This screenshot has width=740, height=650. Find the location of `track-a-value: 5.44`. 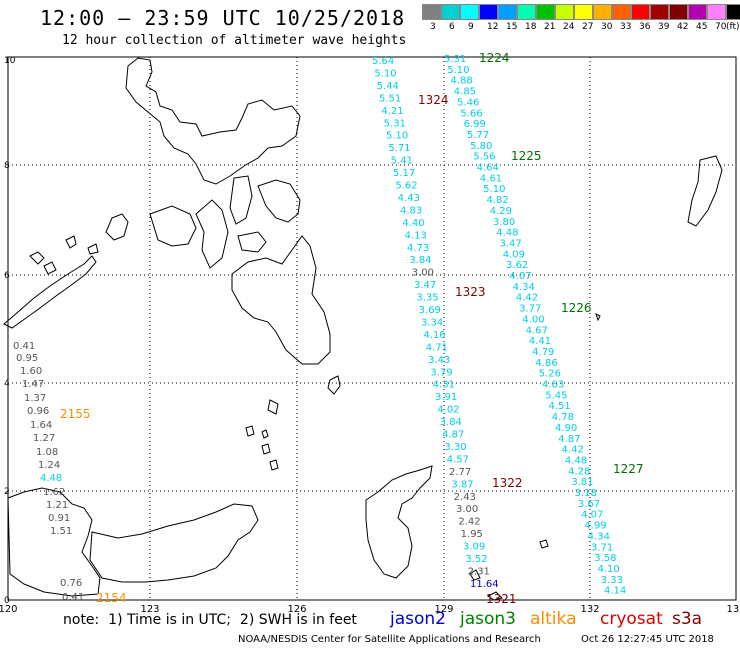

track-a-value: 5.44 is located at coordinates (388, 86).